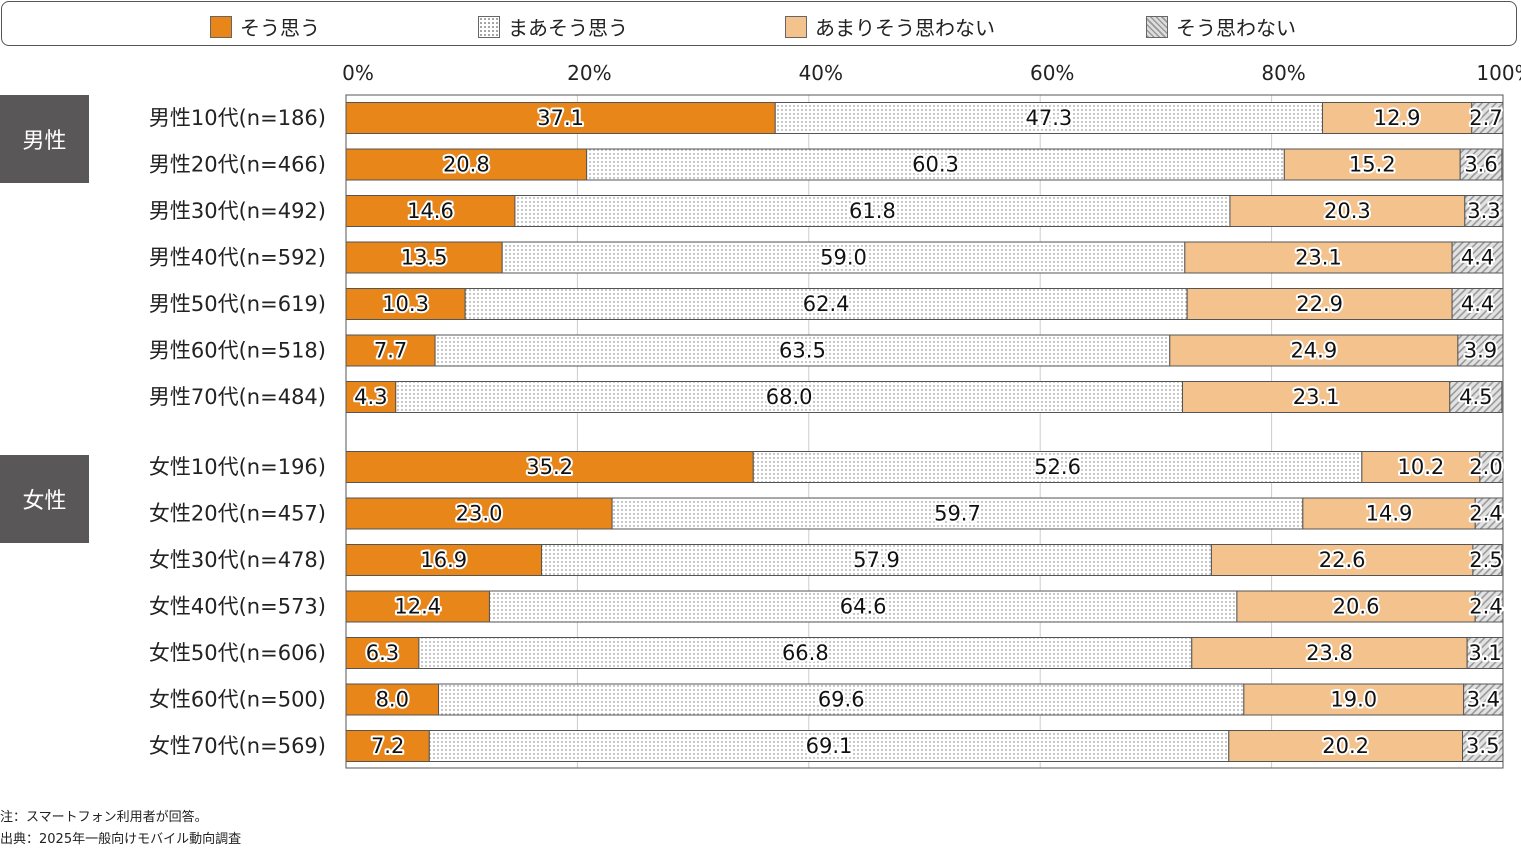 Image resolution: width=1521 pixels, height=849 pixels. What do you see at coordinates (237, 351) in the screenshot?
I see `row-label: 男性60代(n=518)` at bounding box center [237, 351].